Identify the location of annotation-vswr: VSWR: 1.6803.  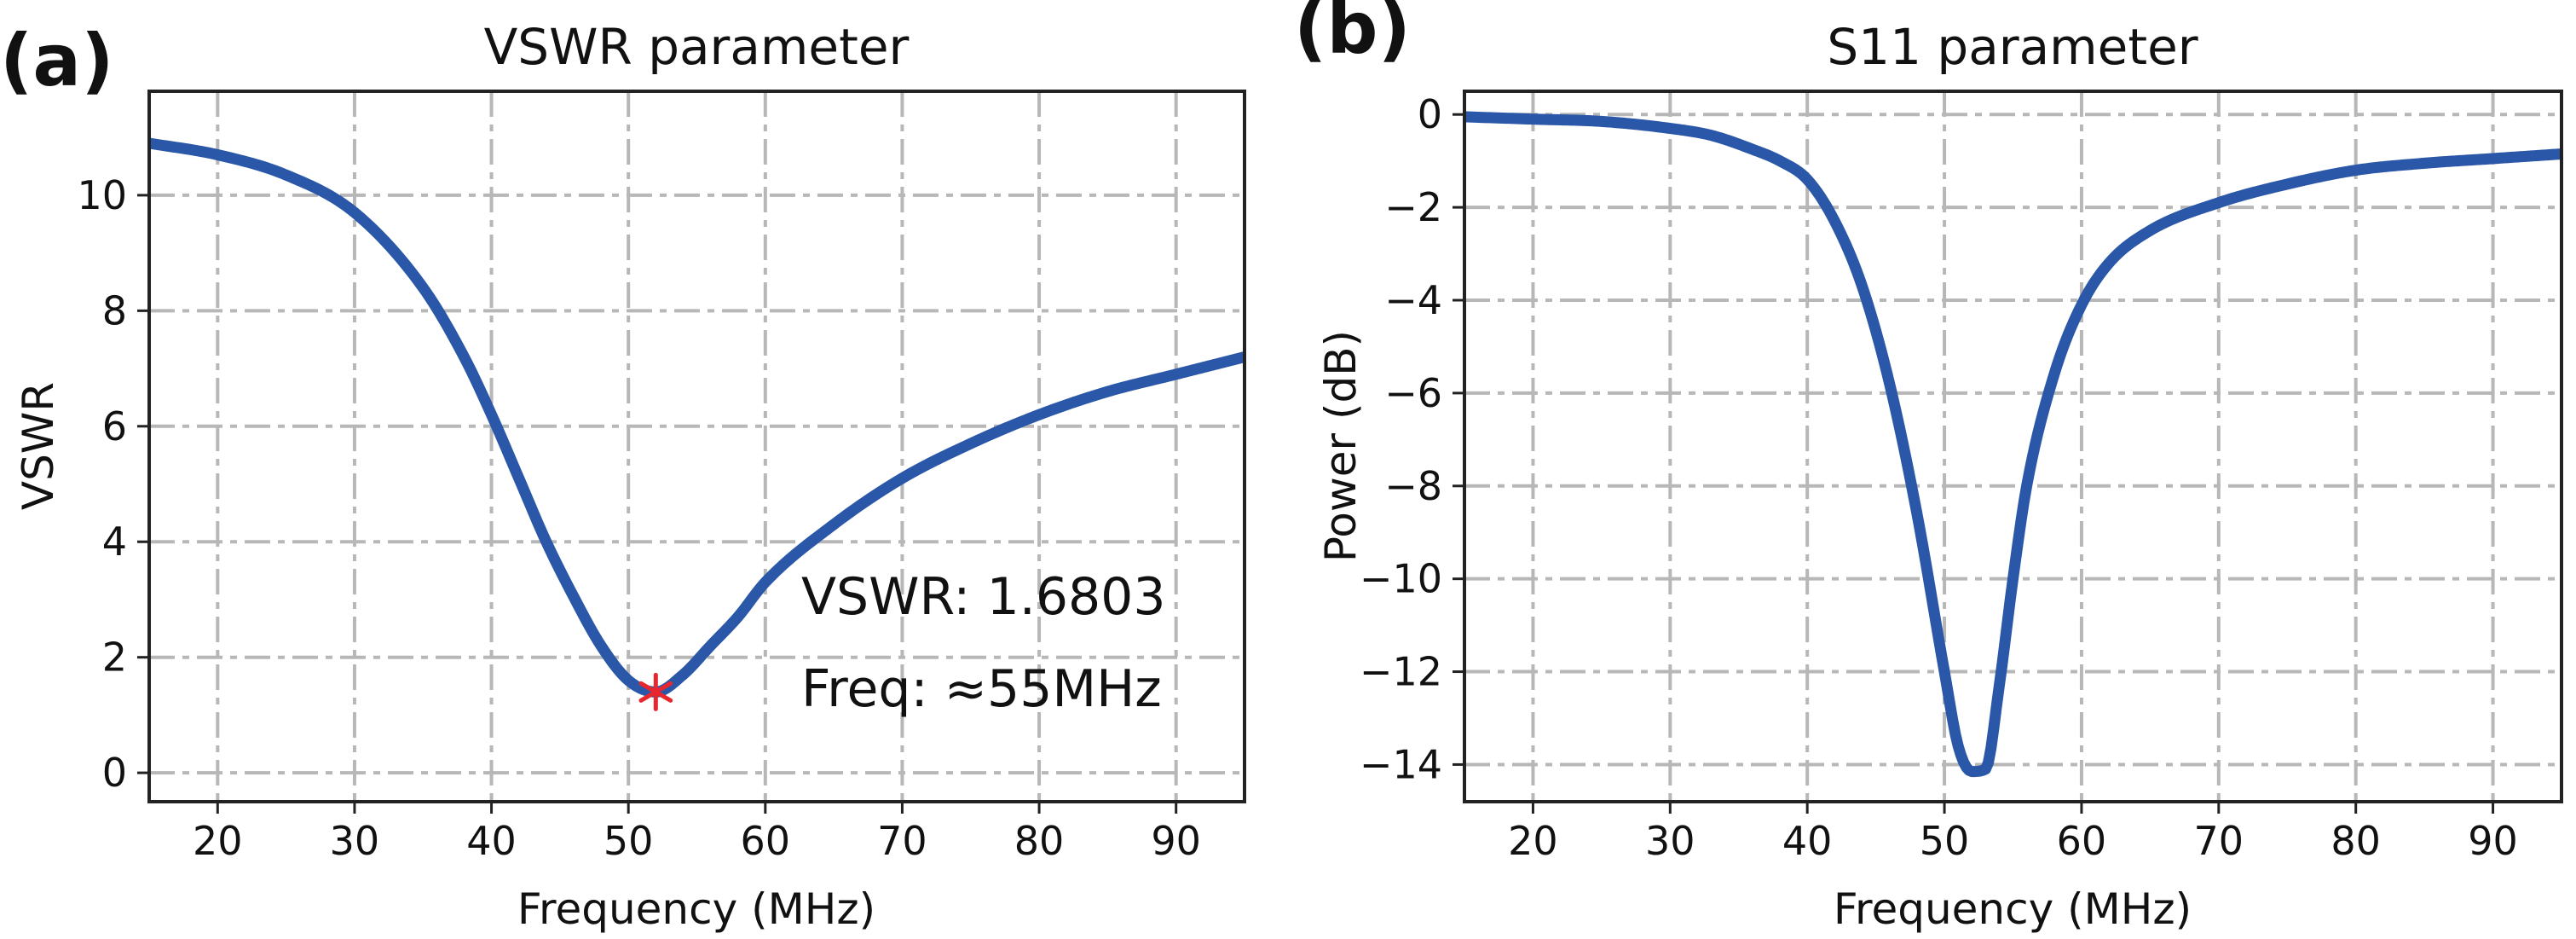
(983, 597).